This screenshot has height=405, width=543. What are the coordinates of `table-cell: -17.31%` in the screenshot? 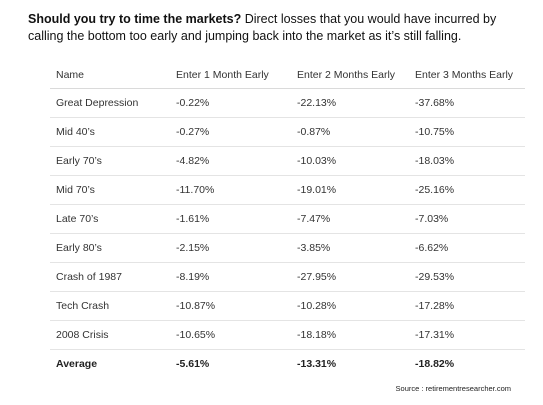 It's located at (467, 335).